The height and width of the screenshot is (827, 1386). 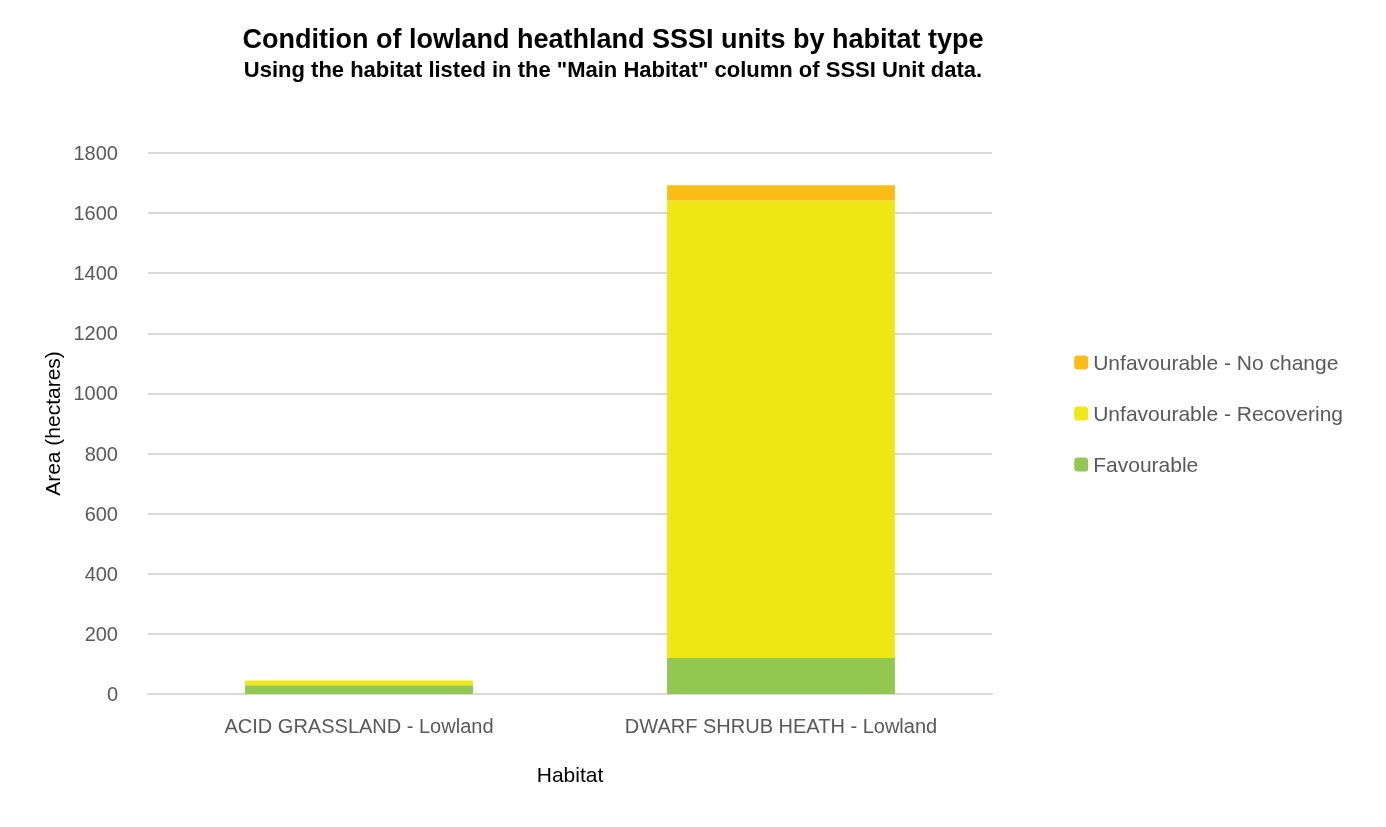 I want to click on y-tick-label: 1600, so click(x=95, y=213).